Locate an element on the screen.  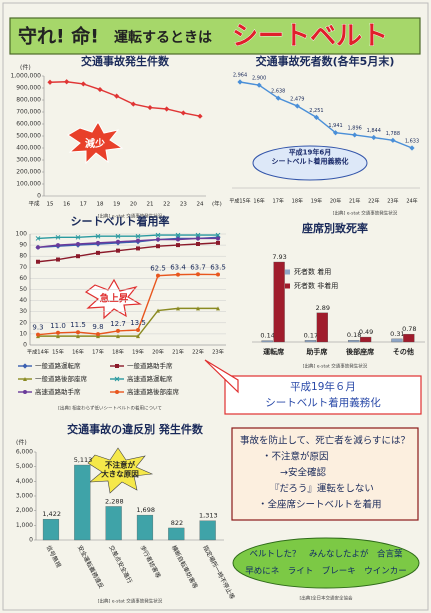
x-tick-label: 24年 is located at coordinates (411, 201).